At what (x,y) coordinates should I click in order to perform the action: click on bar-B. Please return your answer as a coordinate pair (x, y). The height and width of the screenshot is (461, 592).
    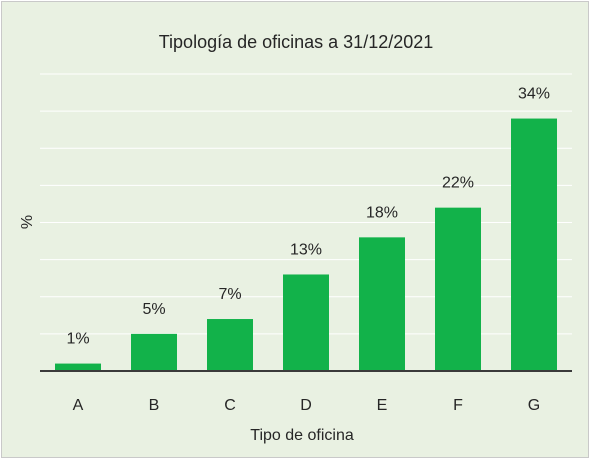
    Looking at the image, I should click on (154, 352).